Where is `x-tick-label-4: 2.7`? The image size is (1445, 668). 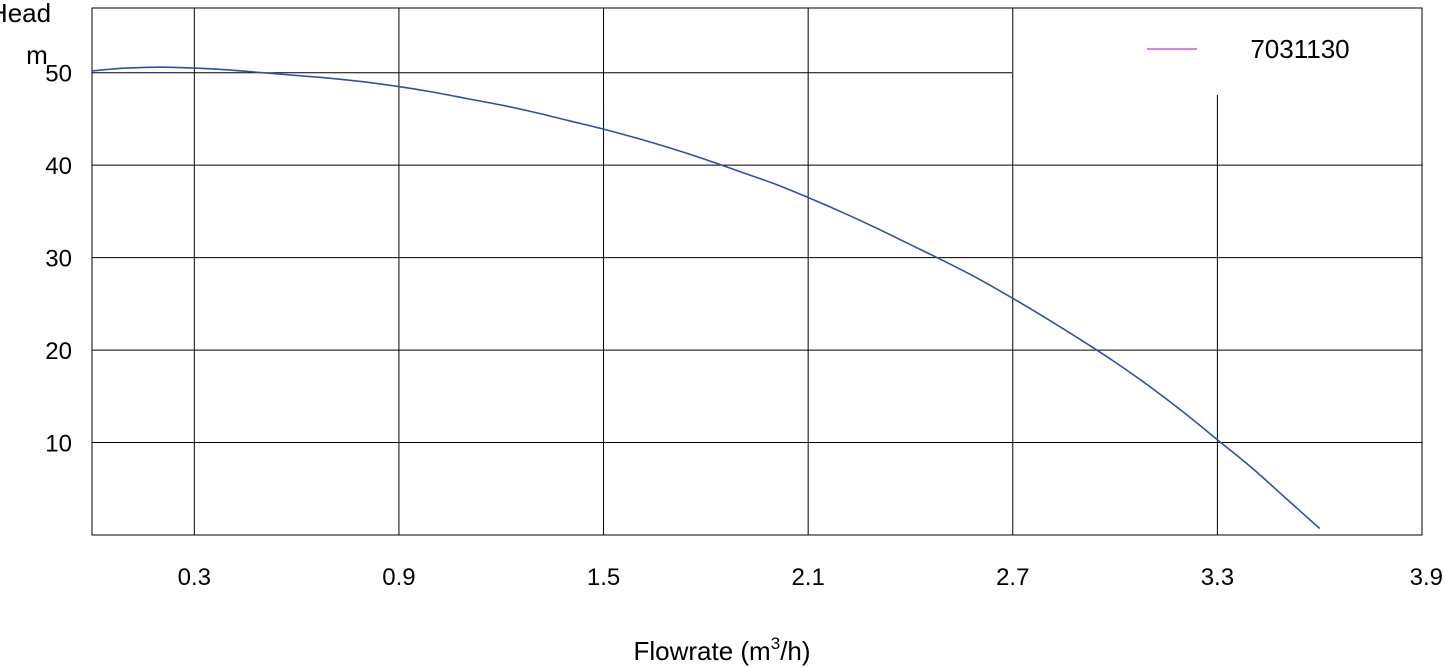
x-tick-label-4: 2.7 is located at coordinates (1012, 577).